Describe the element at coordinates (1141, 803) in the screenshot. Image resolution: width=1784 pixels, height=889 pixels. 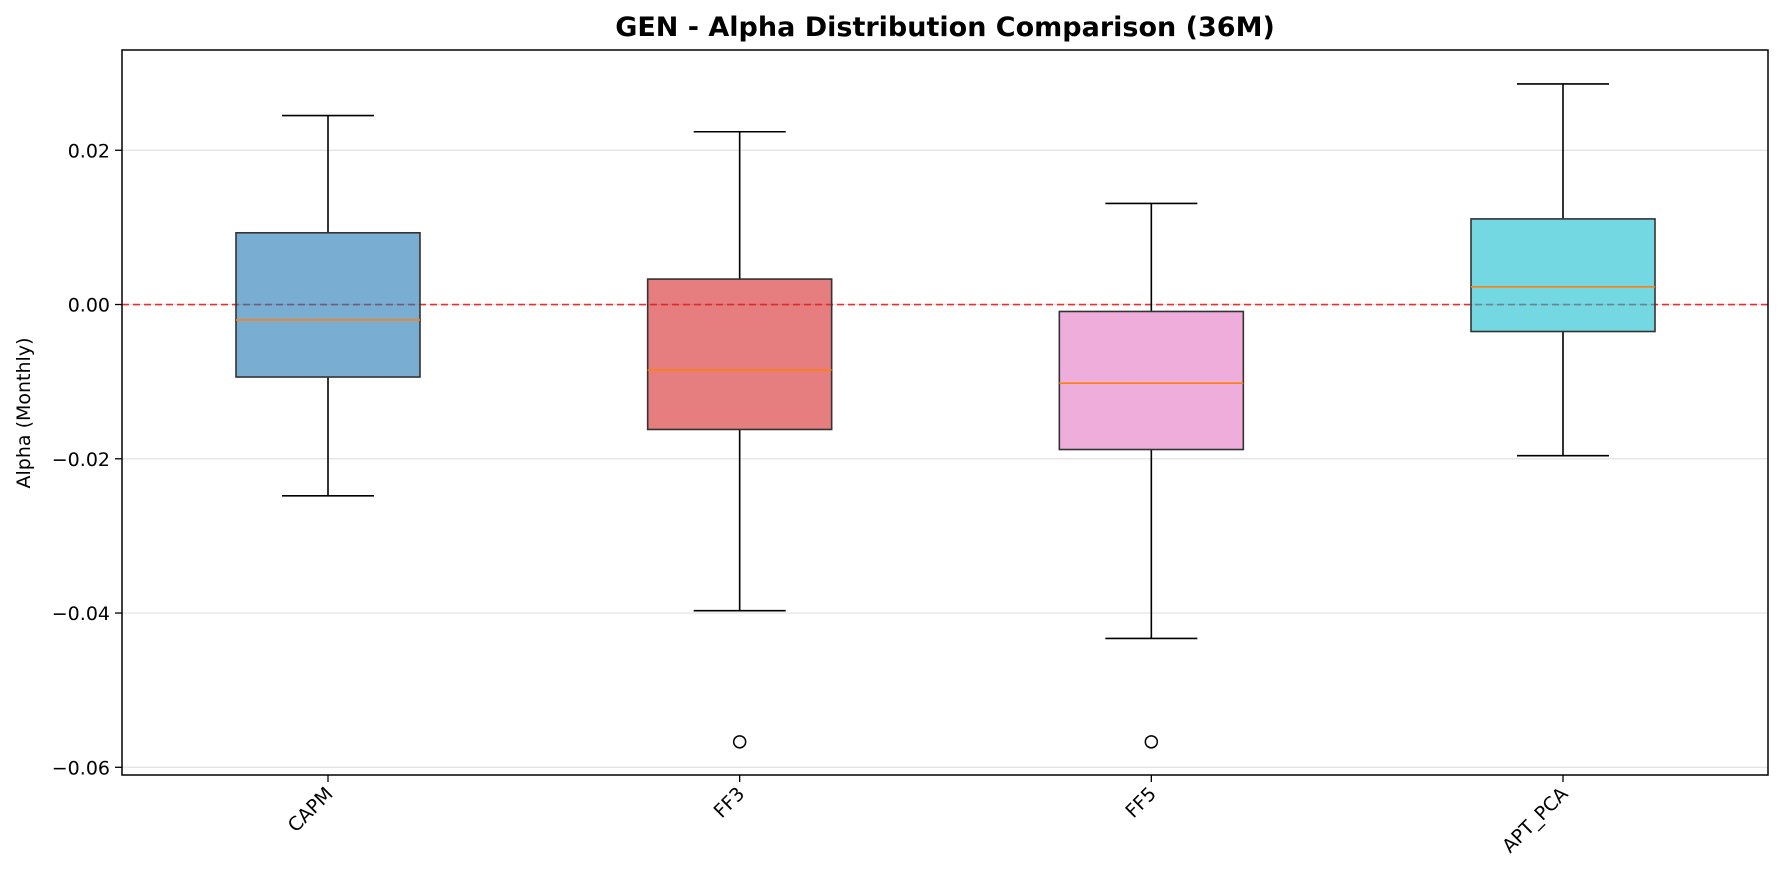
I see `x-tick-label: FF5` at that location.